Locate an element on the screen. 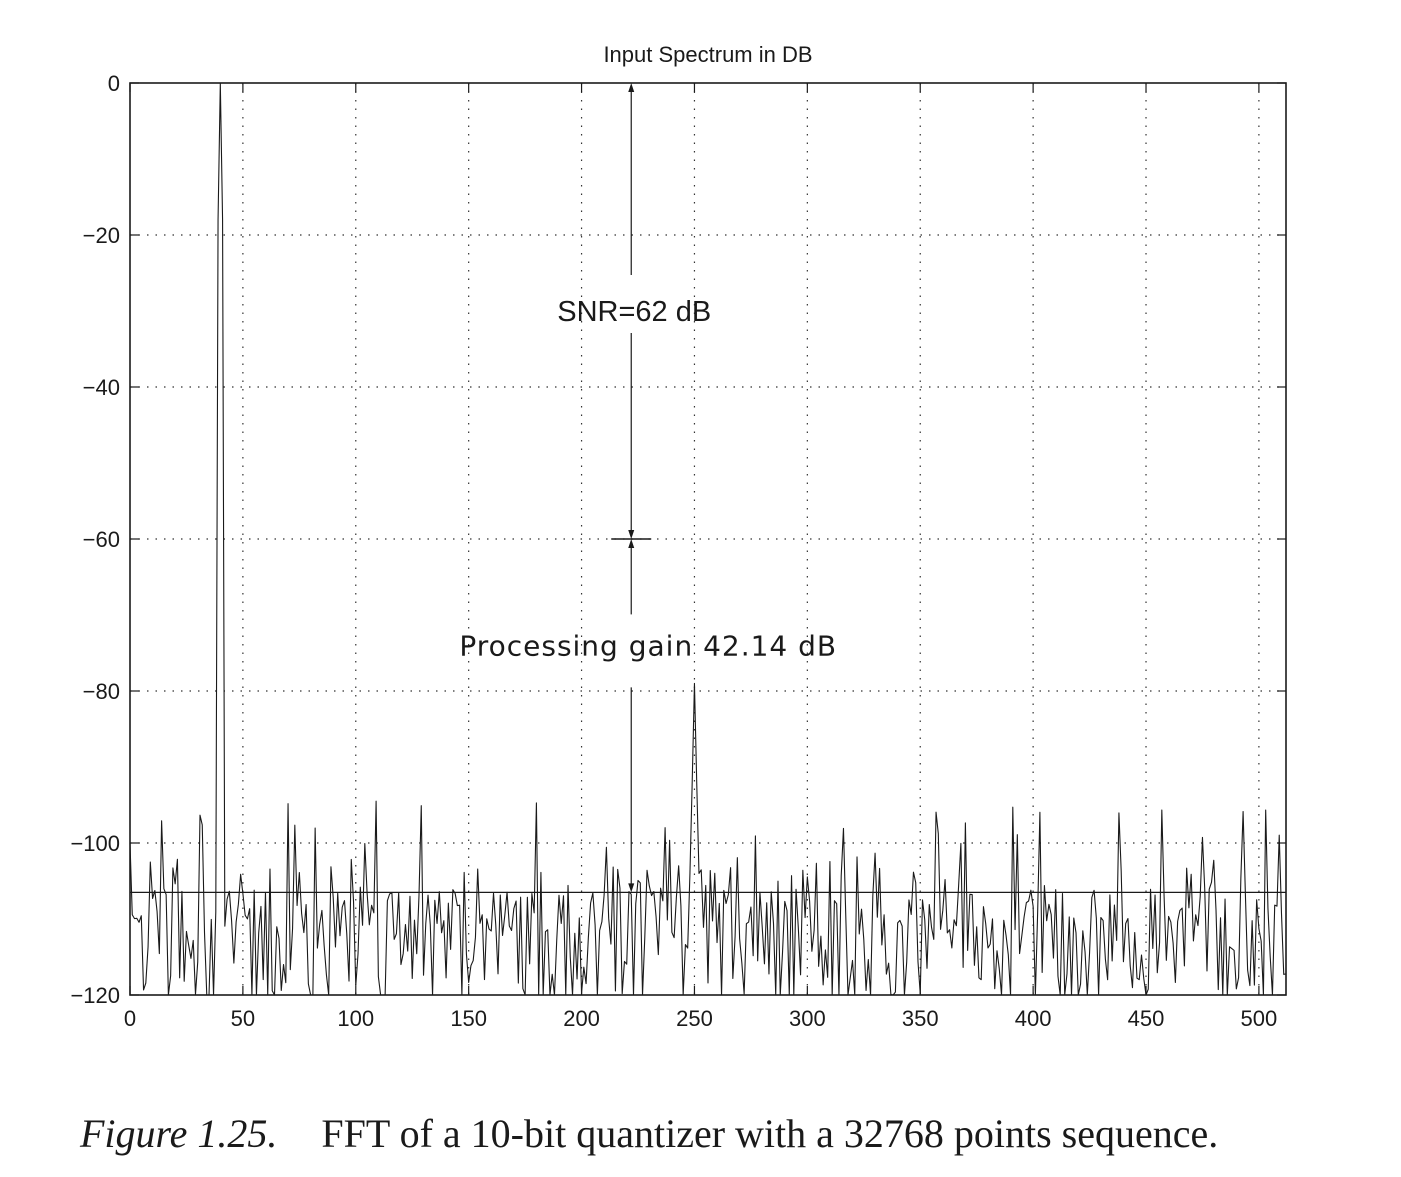 This screenshot has width=1401, height=1177. y-tick-label: −60 is located at coordinates (101, 539).